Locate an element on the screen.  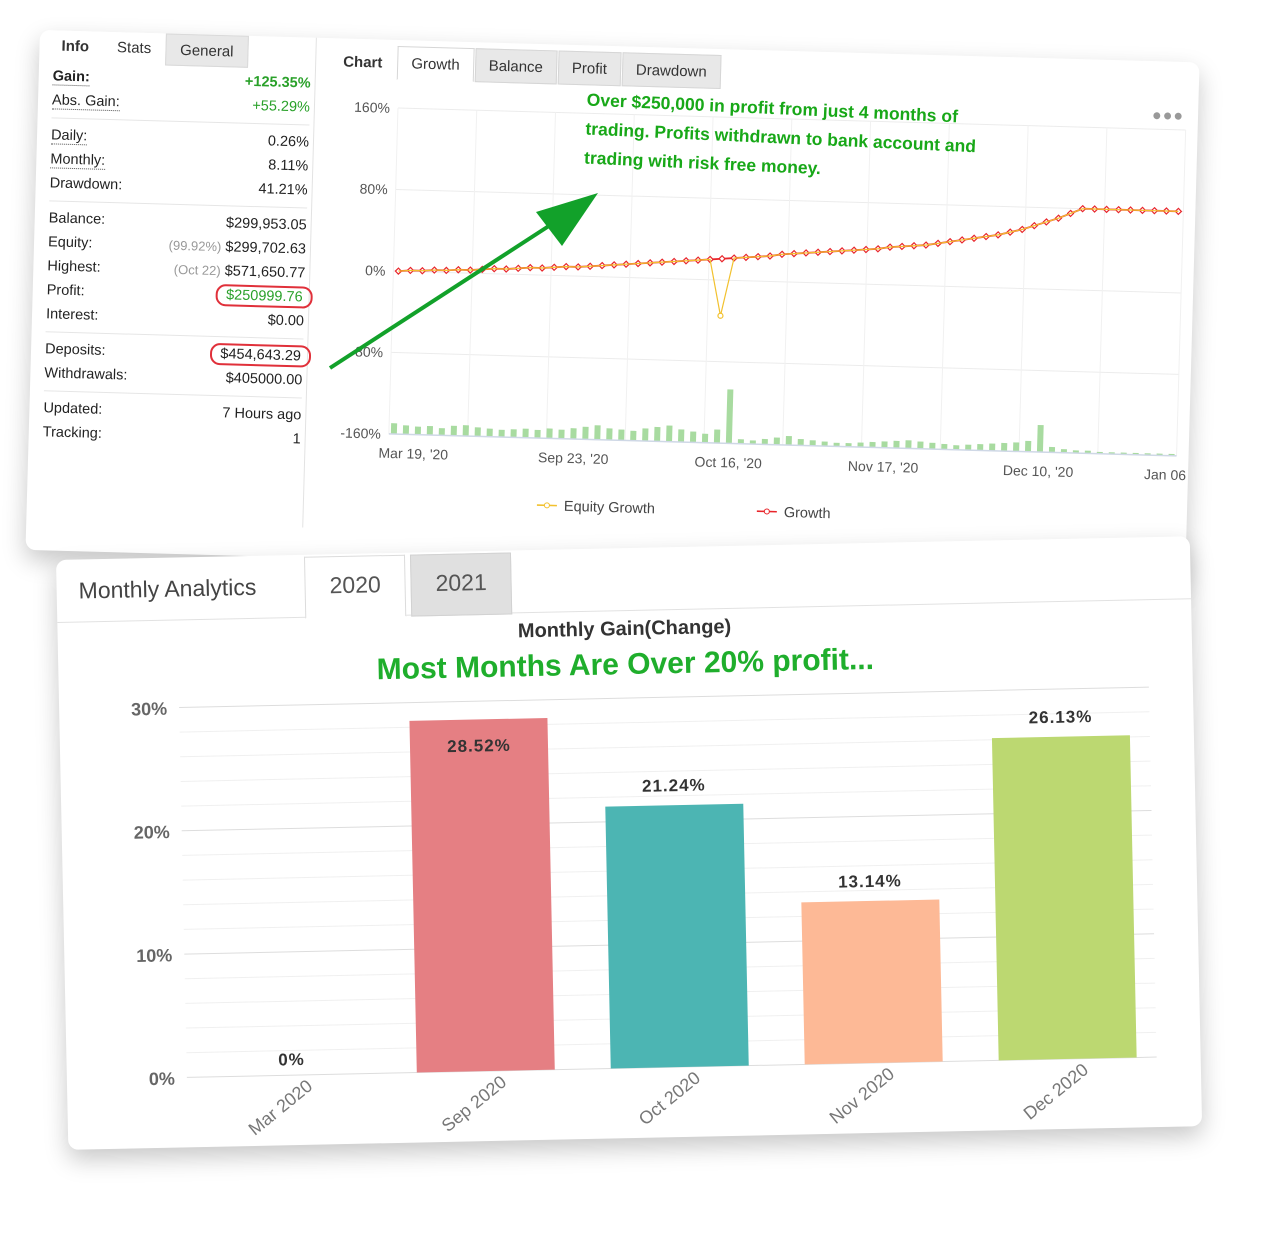
points-equity-growth is located at coordinates (720, 315).